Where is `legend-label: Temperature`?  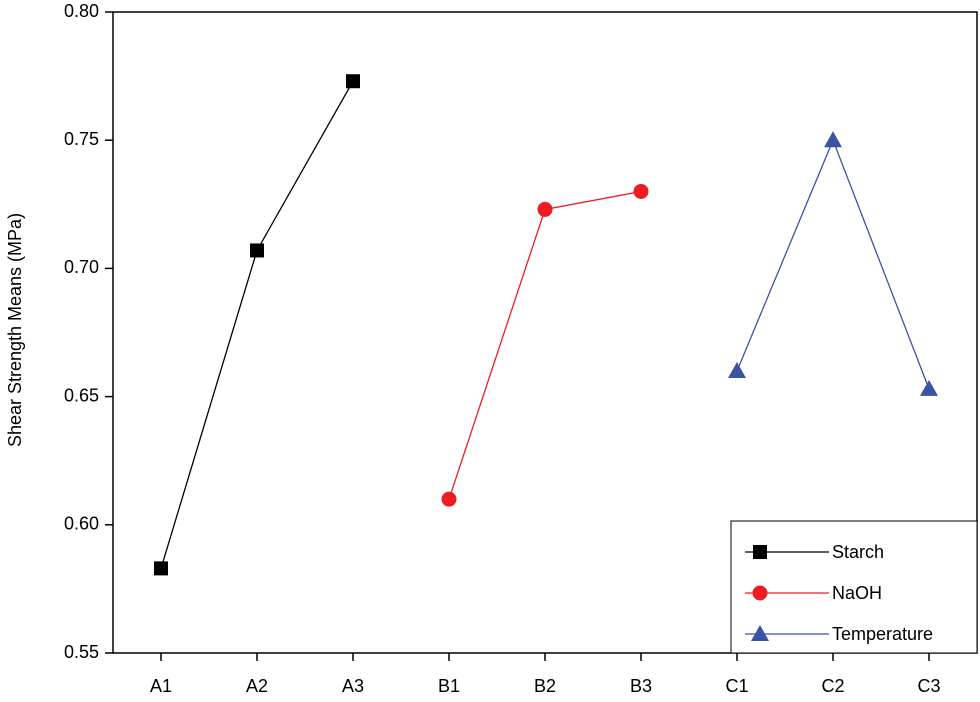 legend-label: Temperature is located at coordinates (882, 634).